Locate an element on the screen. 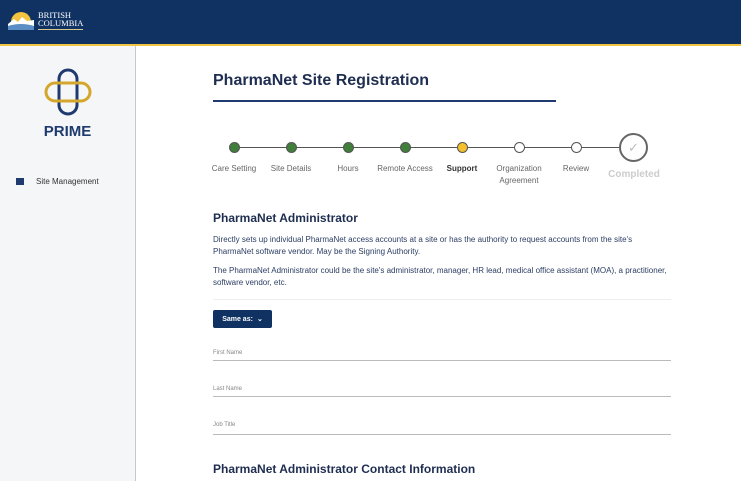 This screenshot has width=741, height=481. header: BRITISH COLUMBIA is located at coordinates (370, 23).